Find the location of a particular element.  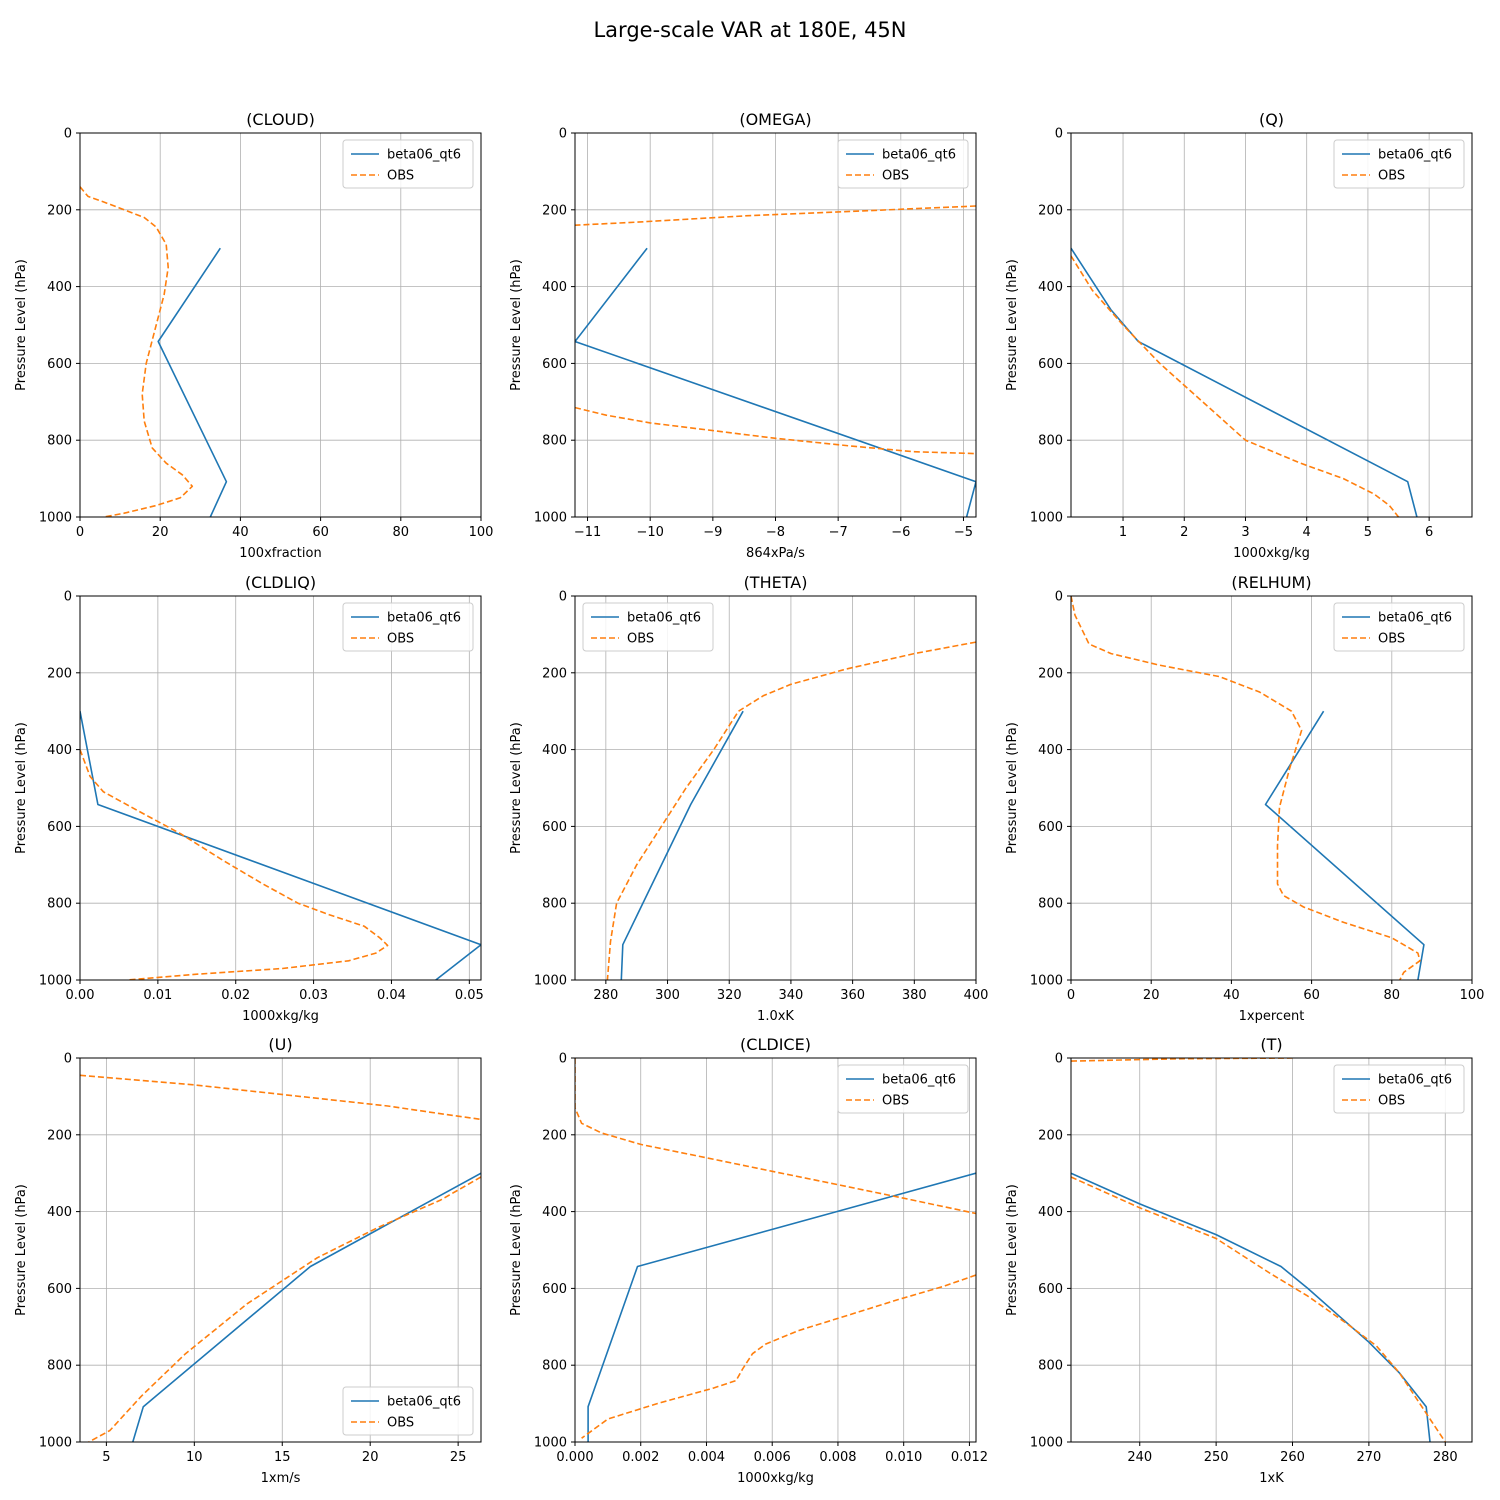

x-tick-label: −5 is located at coordinates (963, 532).